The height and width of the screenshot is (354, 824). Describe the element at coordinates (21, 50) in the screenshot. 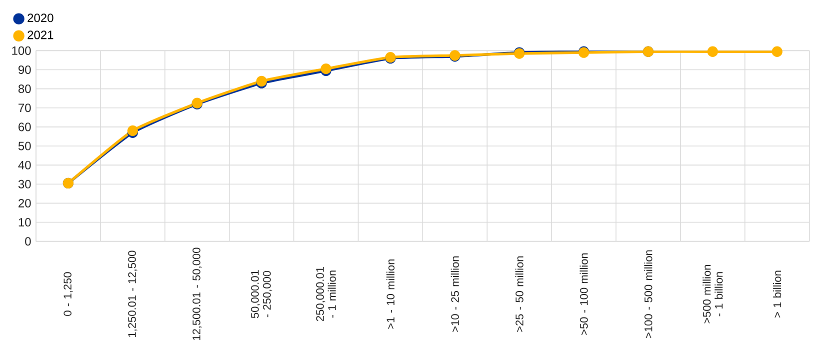

I see `y-tick-label: 100` at that location.